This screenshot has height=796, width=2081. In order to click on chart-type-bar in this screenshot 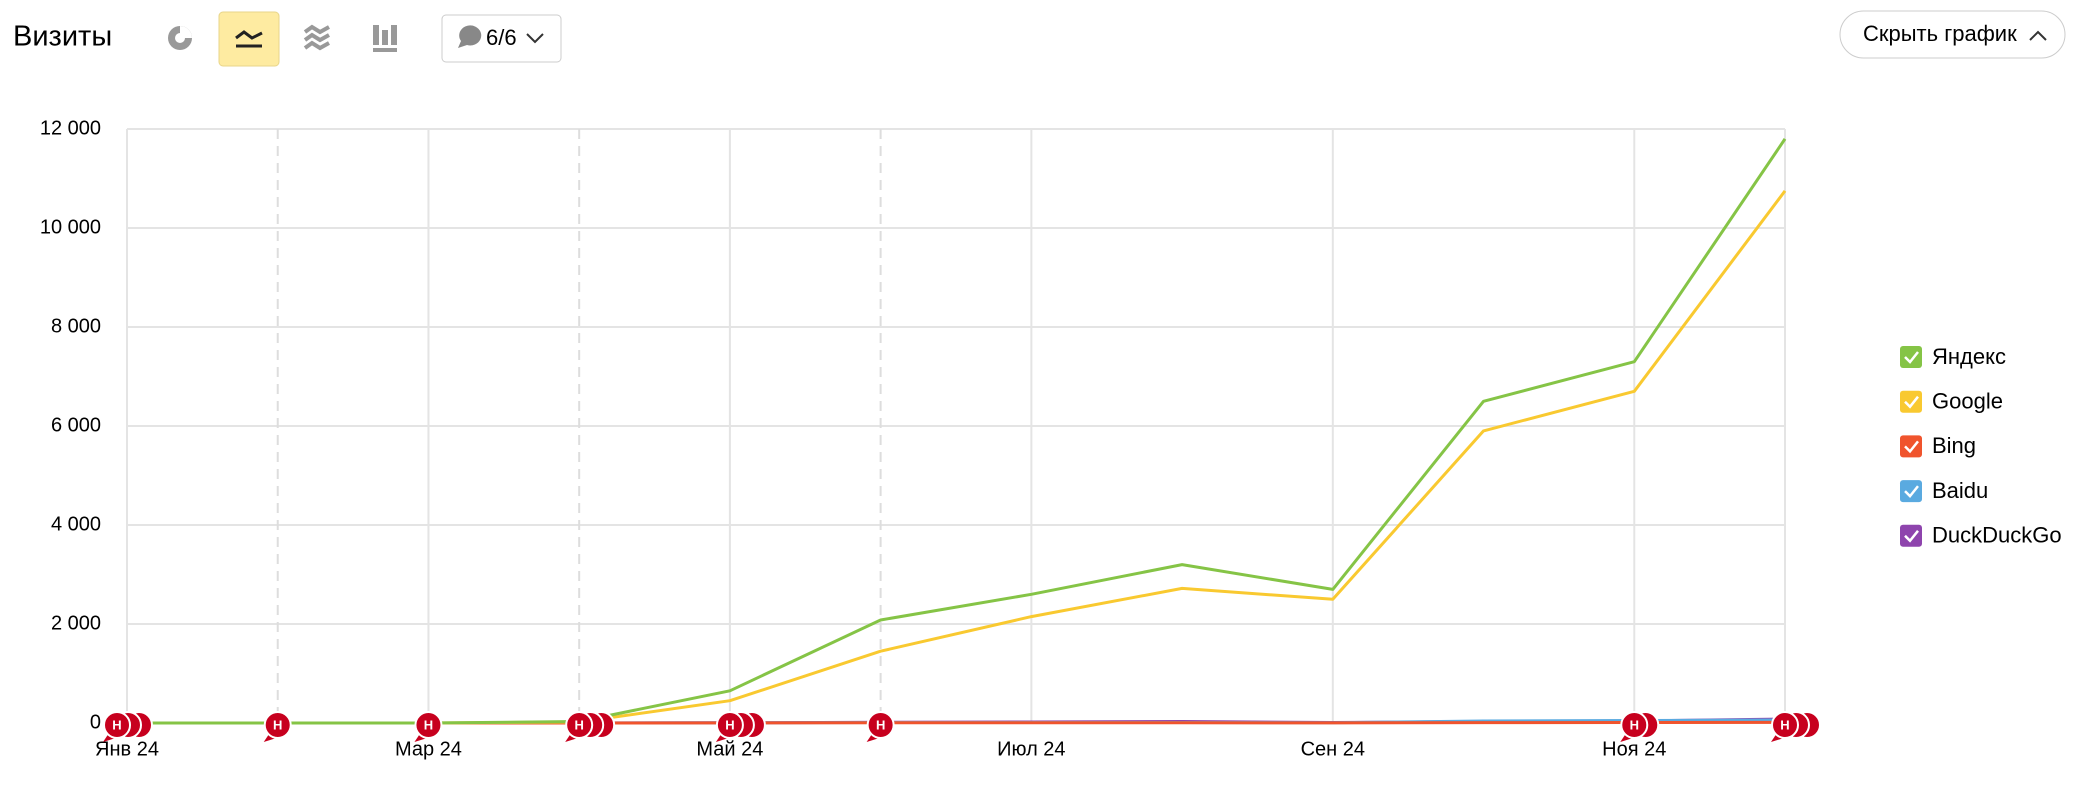, I will do `click(385, 38)`.